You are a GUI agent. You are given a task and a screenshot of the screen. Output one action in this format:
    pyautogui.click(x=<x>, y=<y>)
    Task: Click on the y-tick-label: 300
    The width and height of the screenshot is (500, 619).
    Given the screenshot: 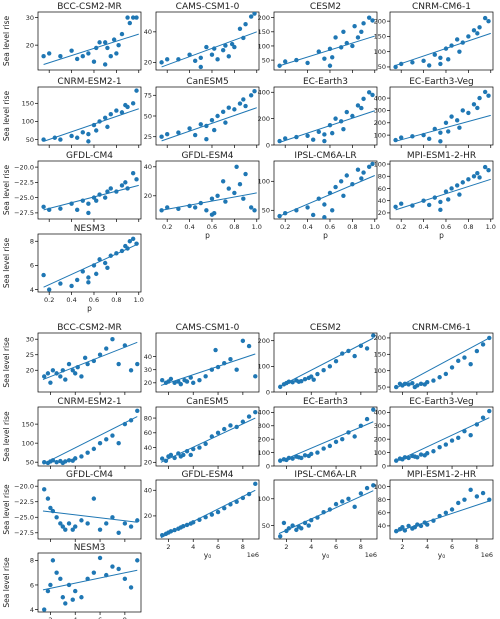 What is the action you would take?
    pyautogui.click(x=380, y=111)
    